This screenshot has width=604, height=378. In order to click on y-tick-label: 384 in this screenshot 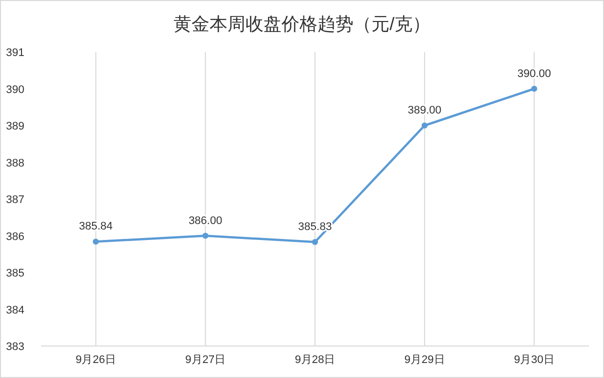, I will do `click(15, 310)`.